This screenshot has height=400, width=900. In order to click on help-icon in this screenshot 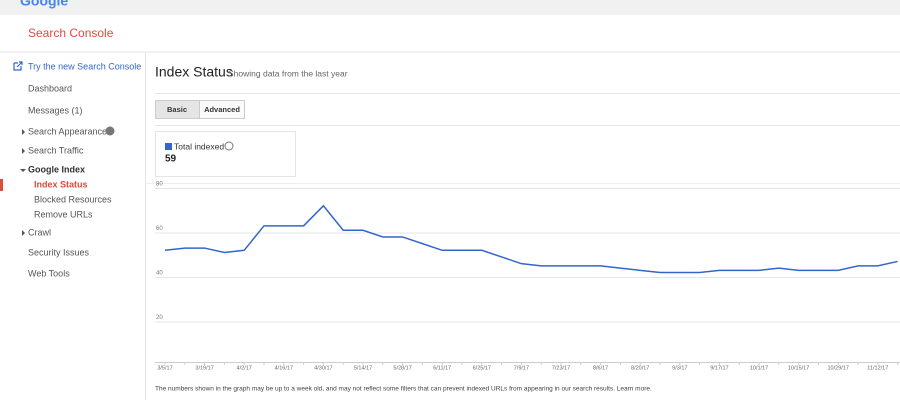, I will do `click(229, 146)`.